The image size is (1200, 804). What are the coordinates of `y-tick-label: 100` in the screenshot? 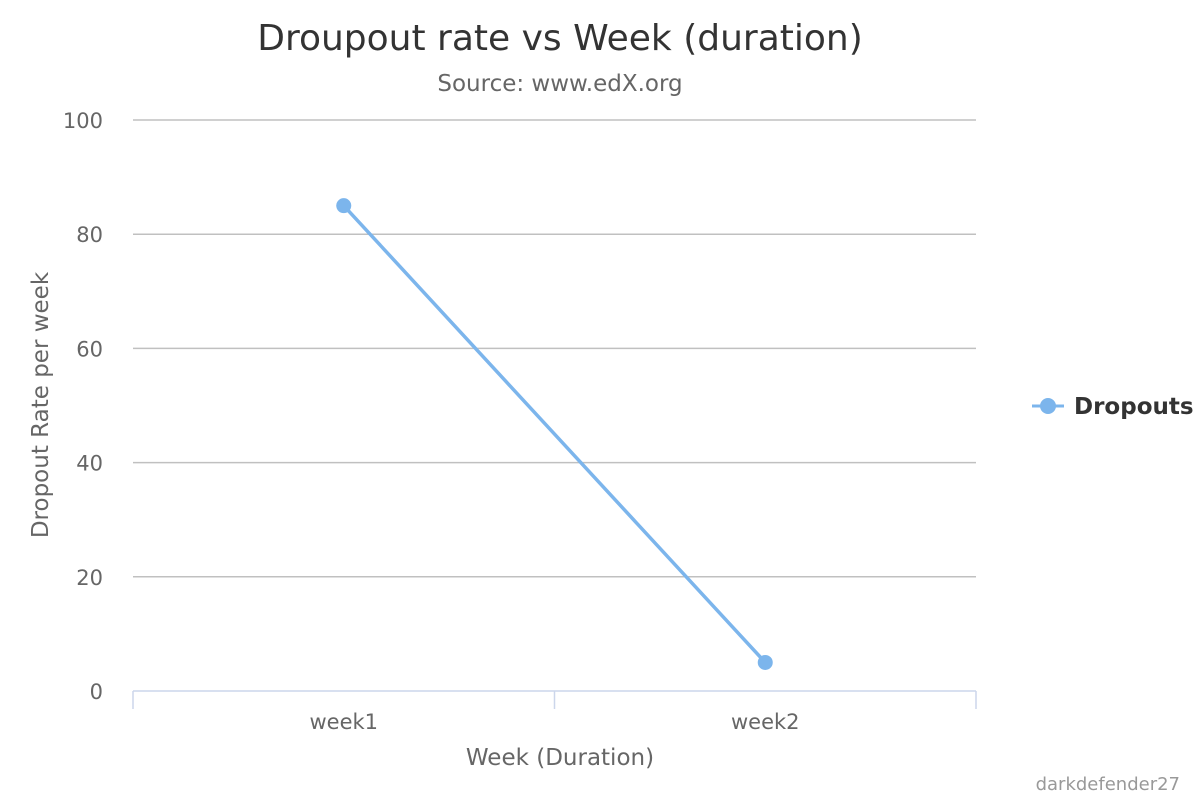 It's located at (83, 121).